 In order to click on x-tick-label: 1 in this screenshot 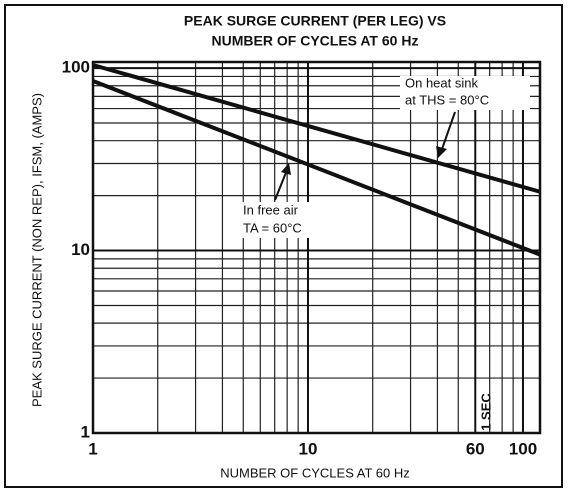, I will do `click(92, 448)`.